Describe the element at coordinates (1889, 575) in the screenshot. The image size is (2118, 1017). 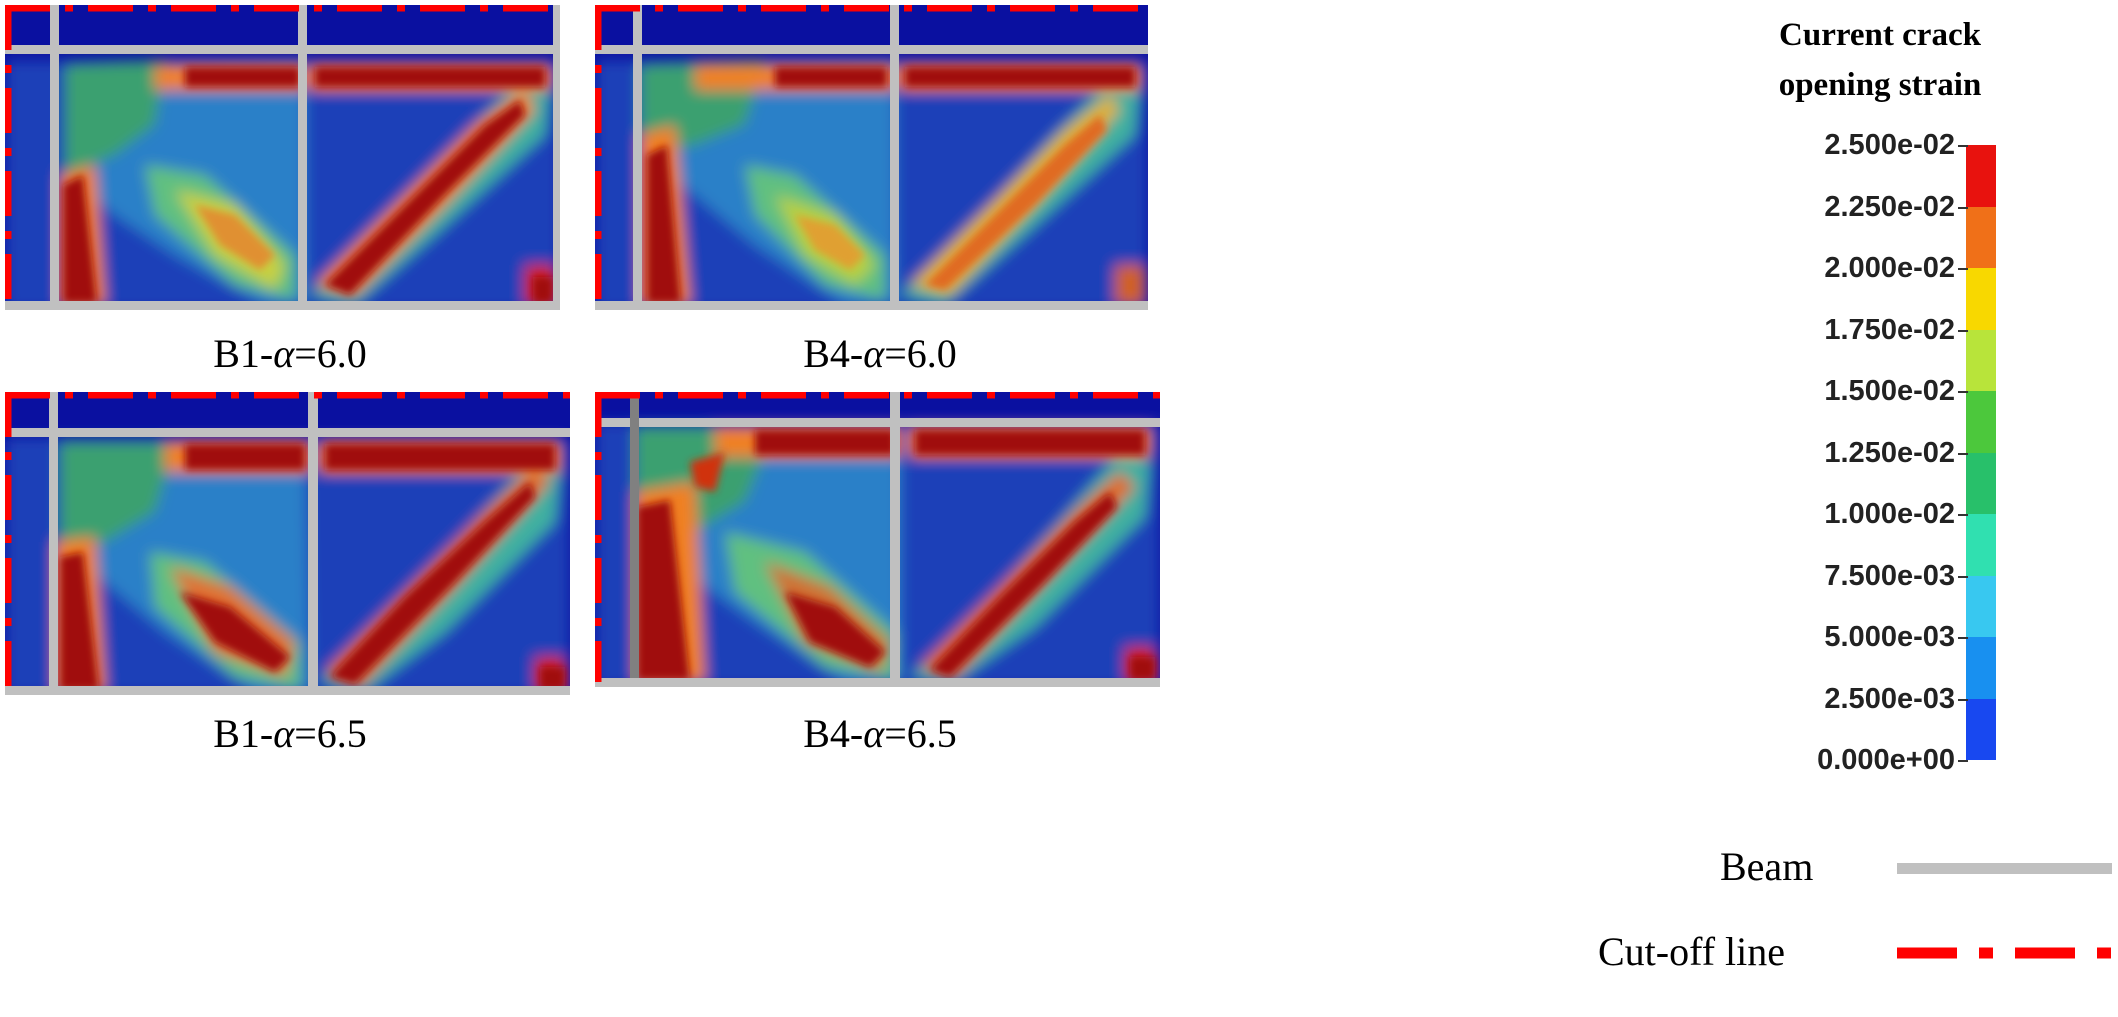
I see `colorbar-tick-label: 7.500e-03` at that location.